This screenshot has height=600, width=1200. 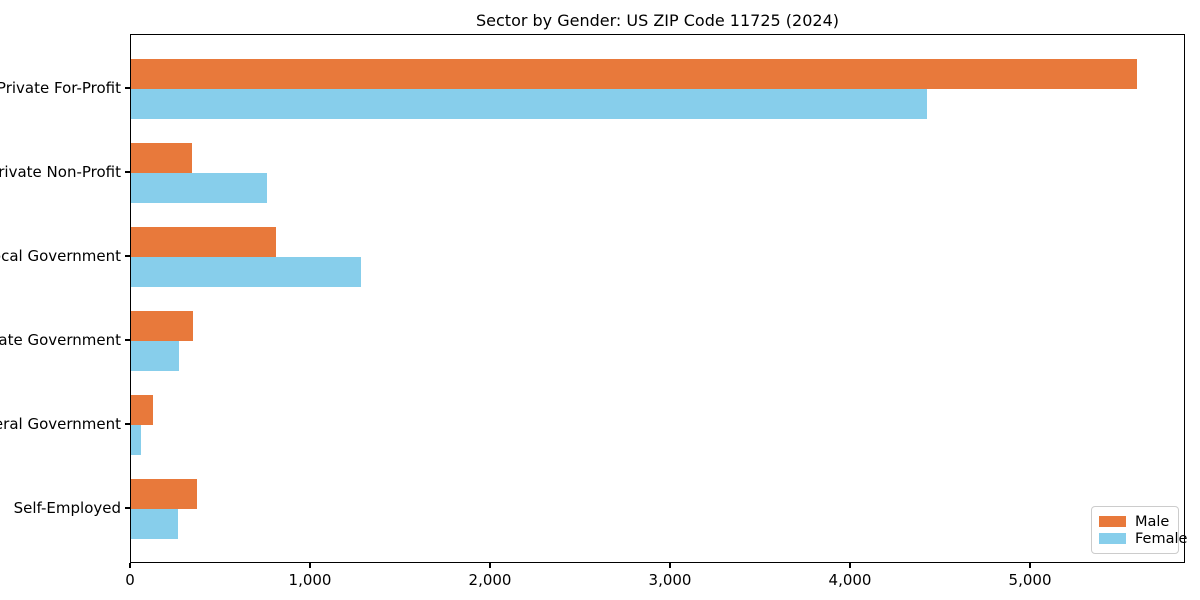 What do you see at coordinates (199, 188) in the screenshot?
I see `bar-female-private-non-profit` at bounding box center [199, 188].